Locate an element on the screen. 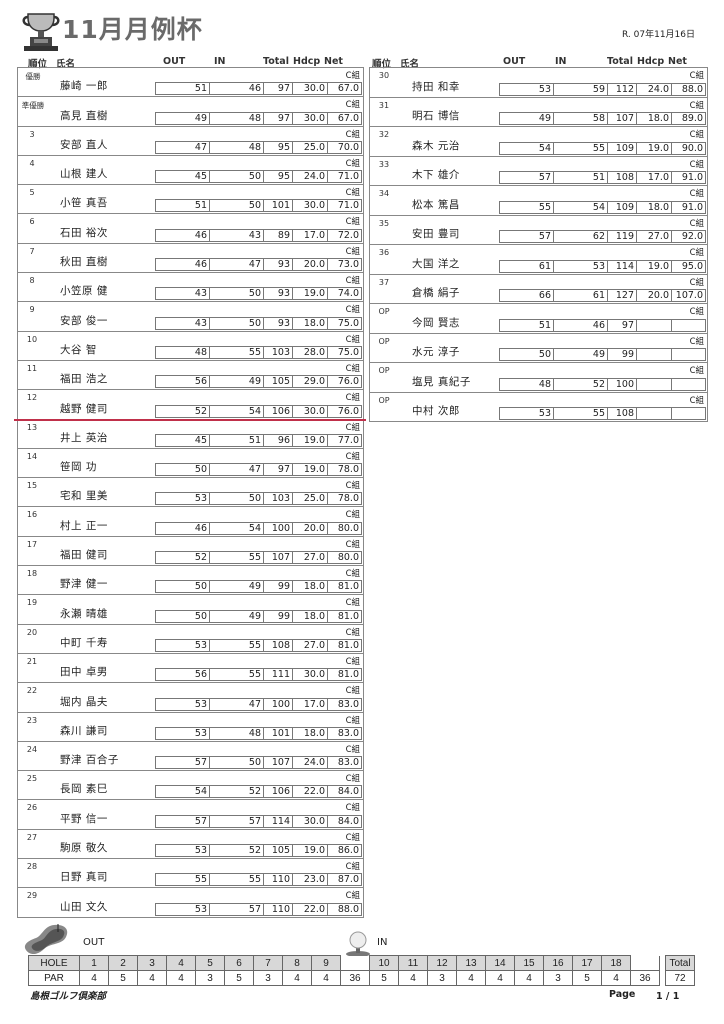  out-score: 57 is located at coordinates (527, 236).